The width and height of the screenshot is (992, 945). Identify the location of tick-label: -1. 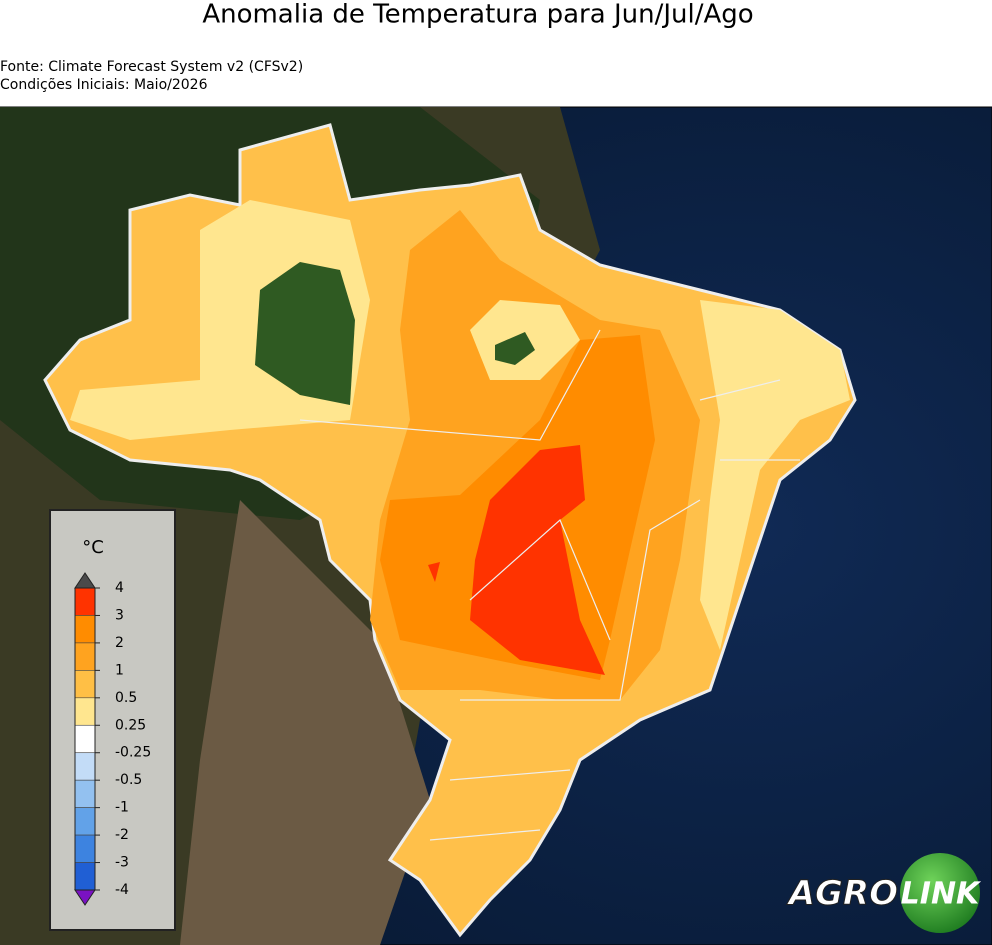
(122, 808).